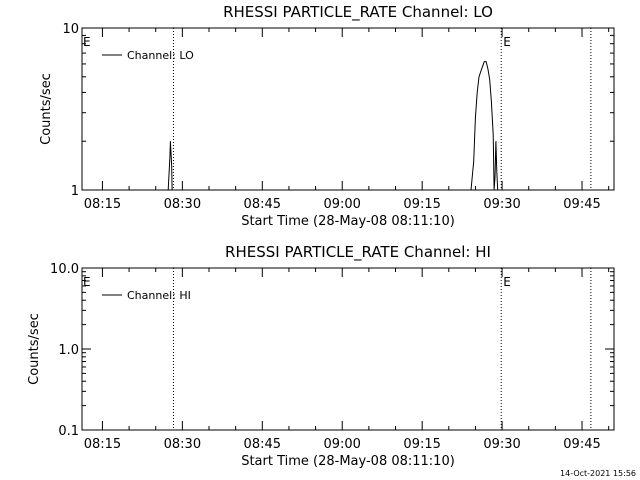 The height and width of the screenshot is (480, 640). I want to click on chart-title: RHESSI PARTICLE_RATE Channel: HI, so click(358, 252).